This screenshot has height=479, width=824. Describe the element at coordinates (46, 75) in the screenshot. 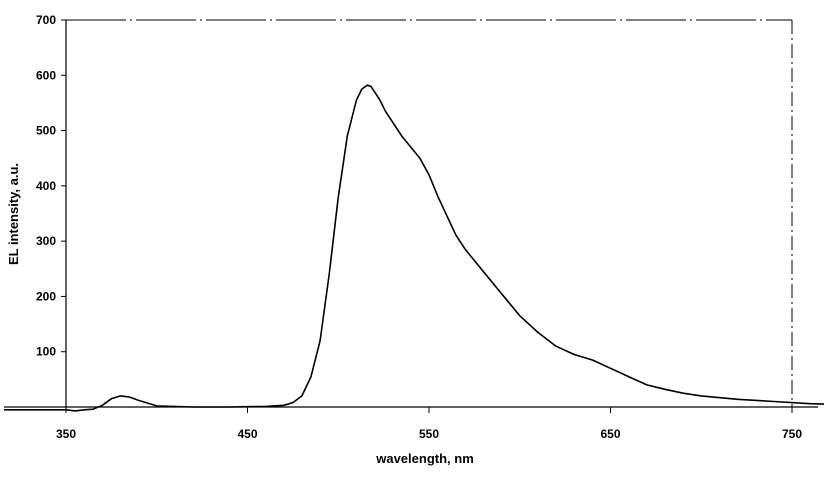

I see `y-tick-label: 600` at that location.